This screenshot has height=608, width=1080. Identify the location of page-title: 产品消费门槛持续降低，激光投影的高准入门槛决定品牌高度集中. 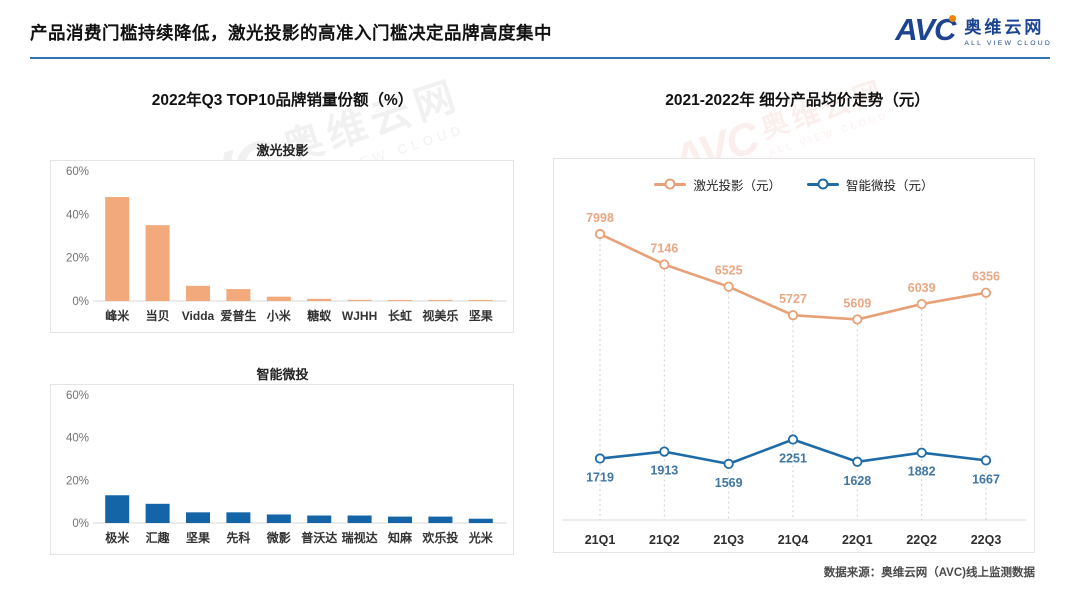
(291, 33).